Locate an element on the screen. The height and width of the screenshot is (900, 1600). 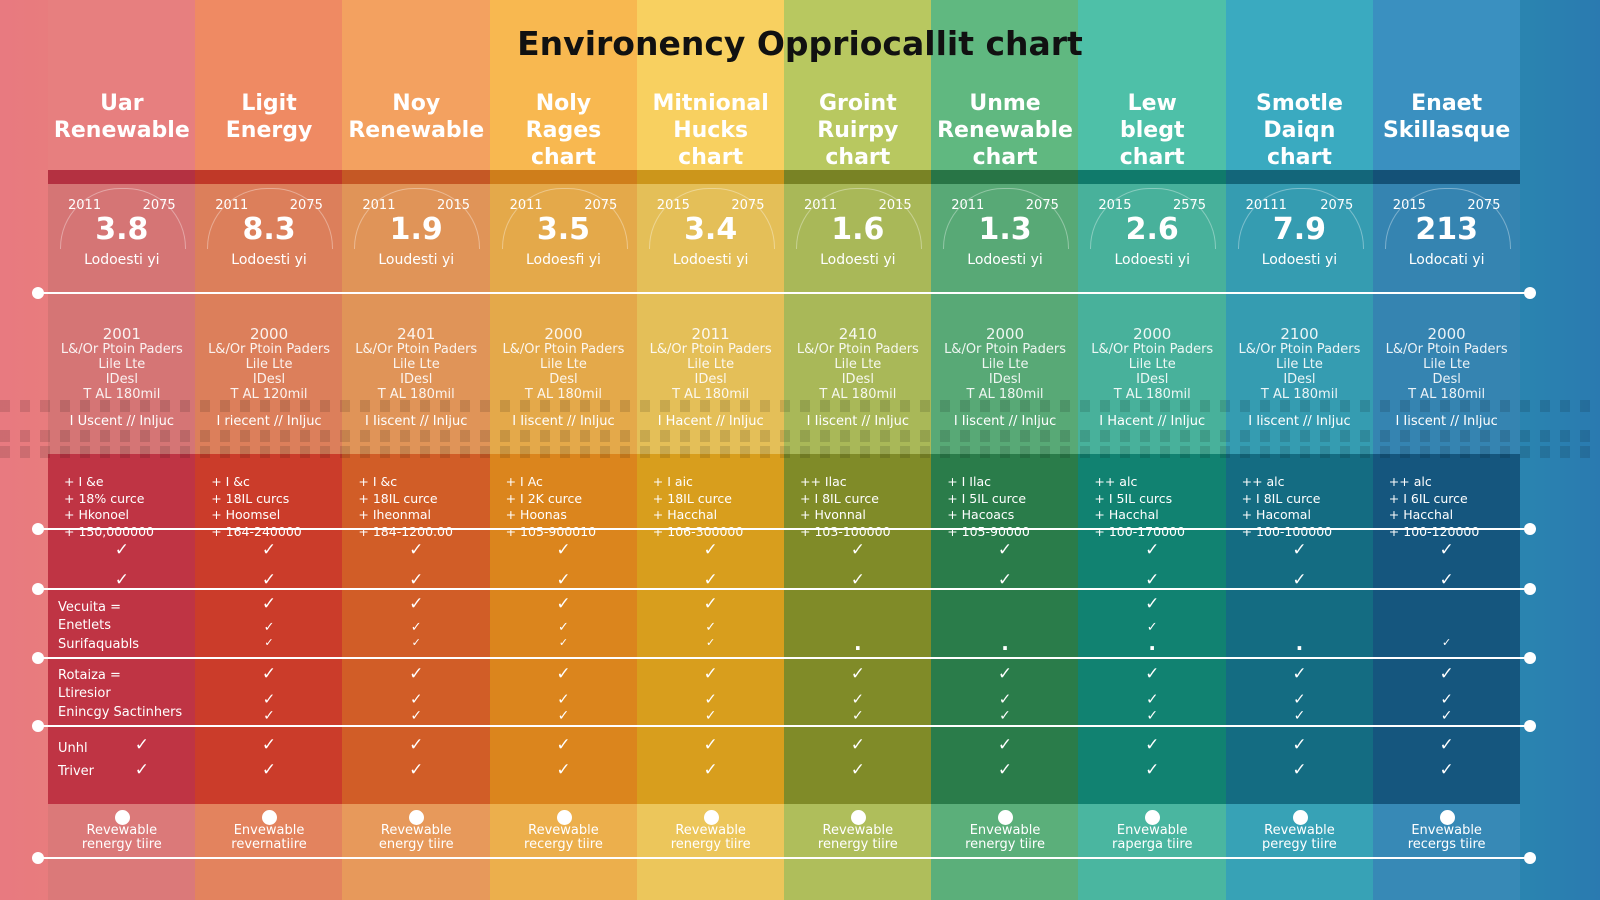
bullet-line: + I 5IL curcs is located at coordinates (1133, 498).